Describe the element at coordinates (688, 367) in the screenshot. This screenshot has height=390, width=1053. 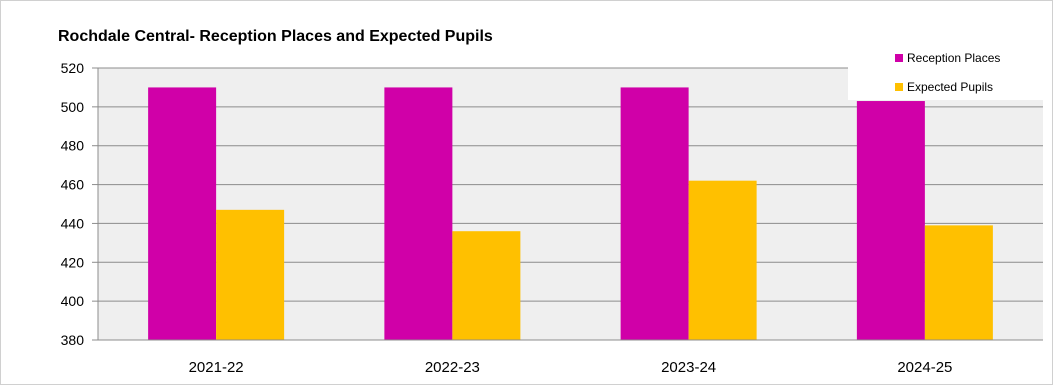
I see `x-tick-label: 2023-24` at that location.